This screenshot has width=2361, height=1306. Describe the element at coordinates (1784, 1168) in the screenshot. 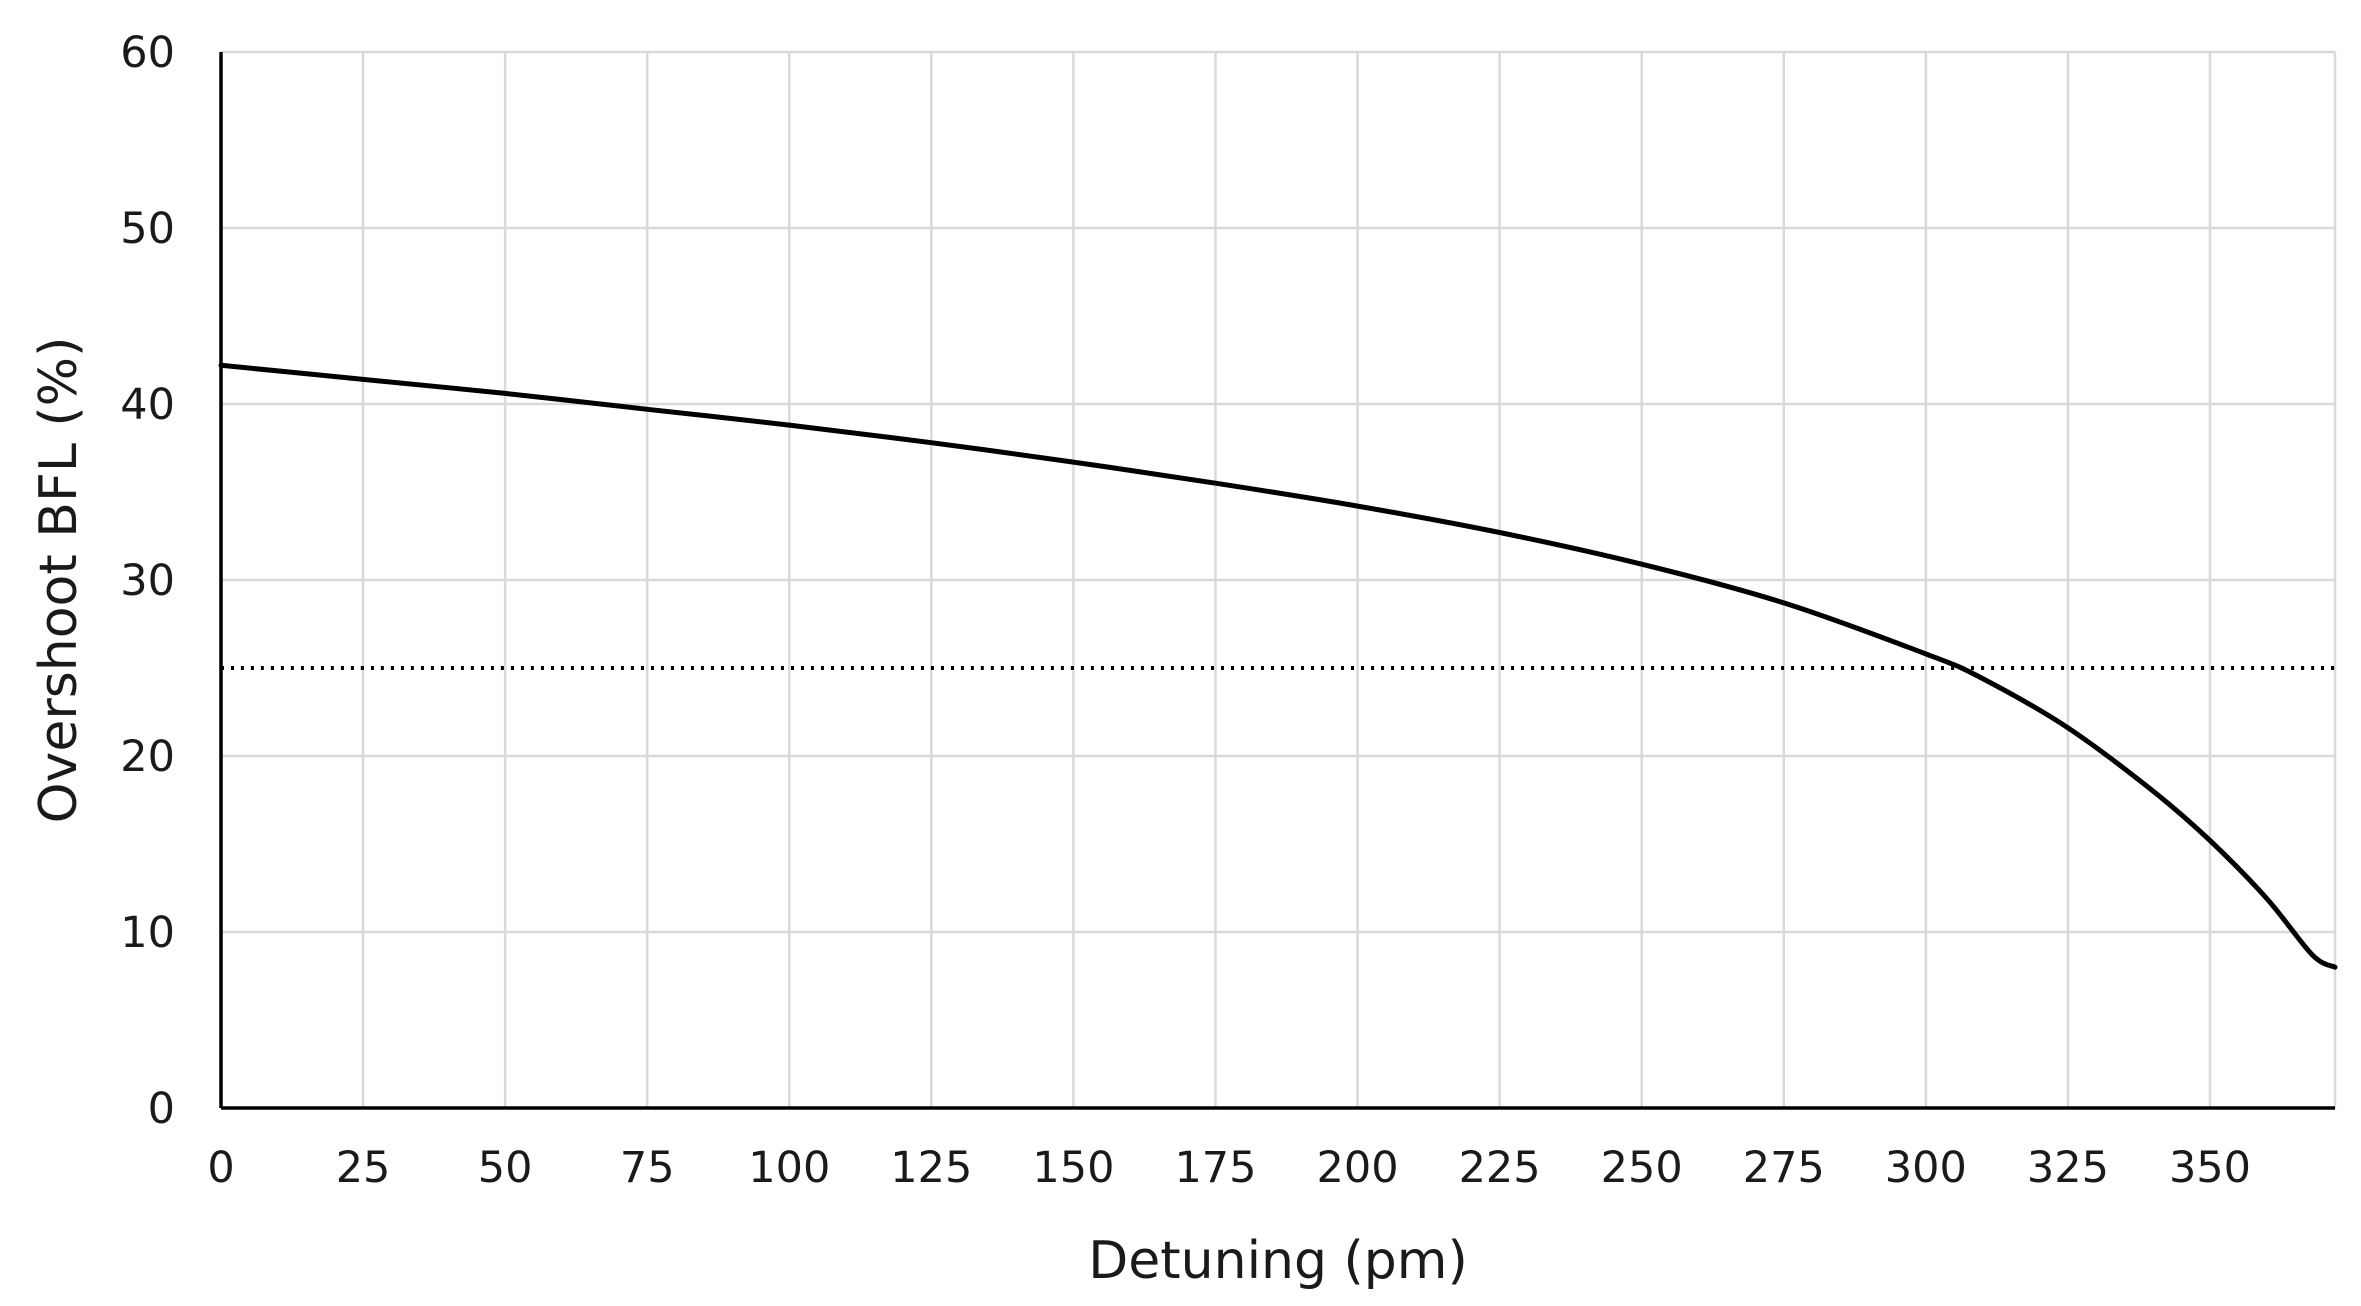

I see `x-tick-label: 275` at that location.